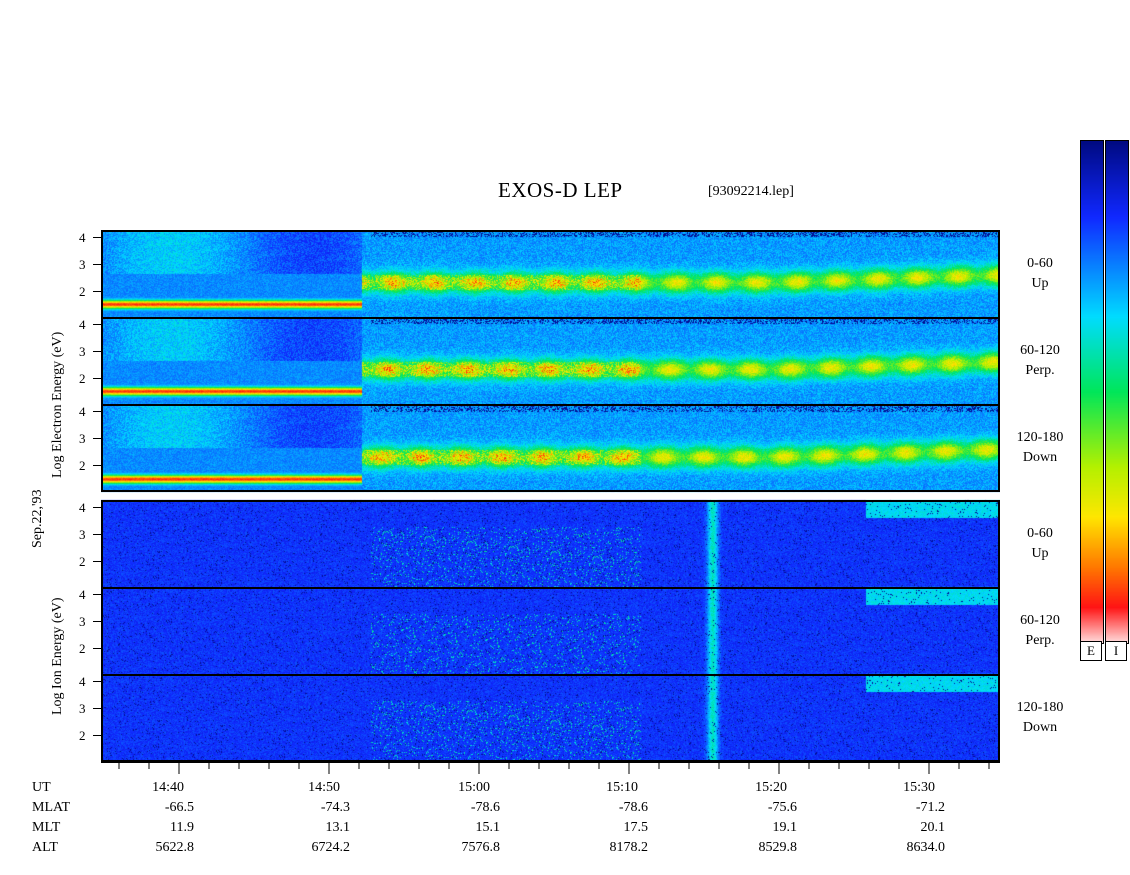  Describe the element at coordinates (168, 787) in the screenshot. I see `info-row-value: 14:40` at that location.